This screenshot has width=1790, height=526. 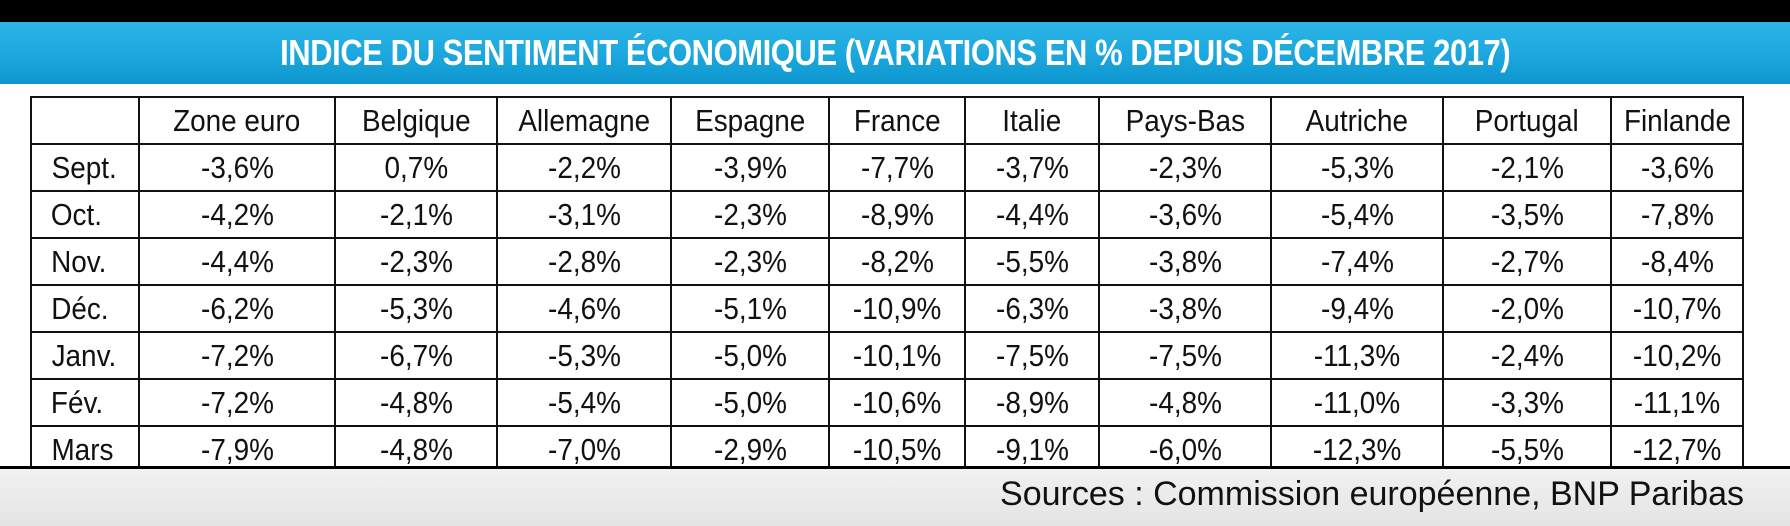 What do you see at coordinates (1677, 308) in the screenshot?
I see `table-cell: -10,7%` at bounding box center [1677, 308].